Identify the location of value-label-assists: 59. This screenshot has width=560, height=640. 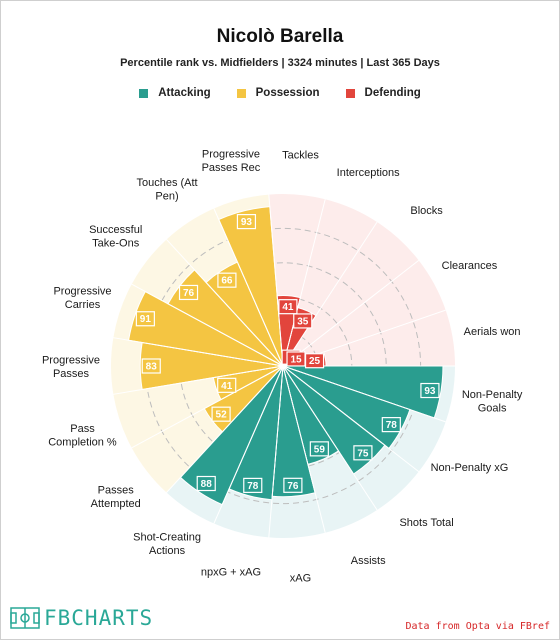
(319, 449).